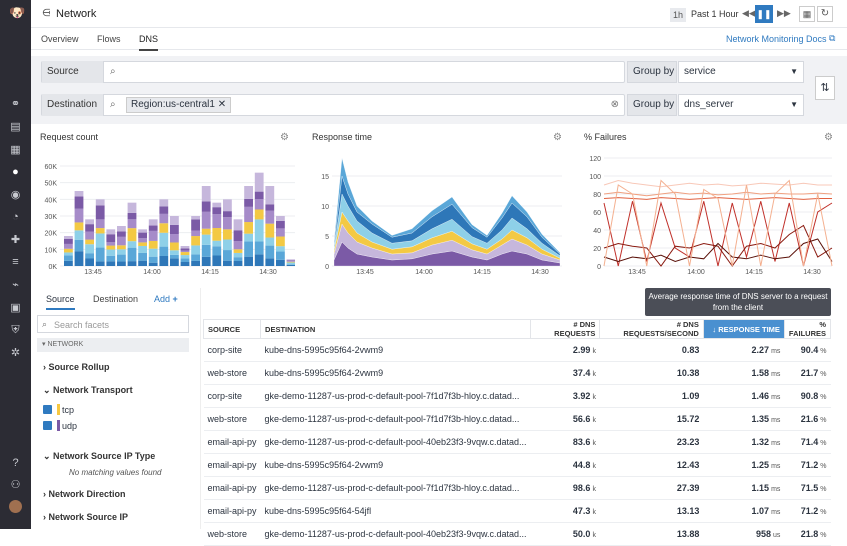 The height and width of the screenshot is (546, 847). What do you see at coordinates (807, 14) in the screenshot?
I see `calendar-icon: ▦` at bounding box center [807, 14].